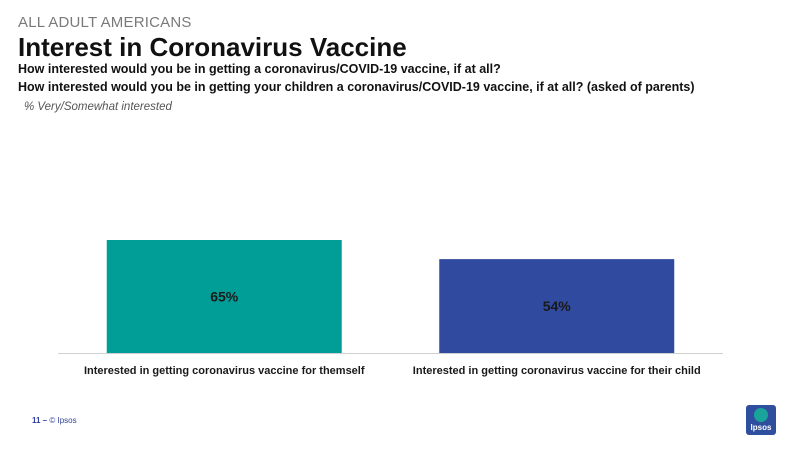 This screenshot has width=800, height=450. I want to click on eyebrow-label: ALL ADULT AMERICANS, so click(105, 22).